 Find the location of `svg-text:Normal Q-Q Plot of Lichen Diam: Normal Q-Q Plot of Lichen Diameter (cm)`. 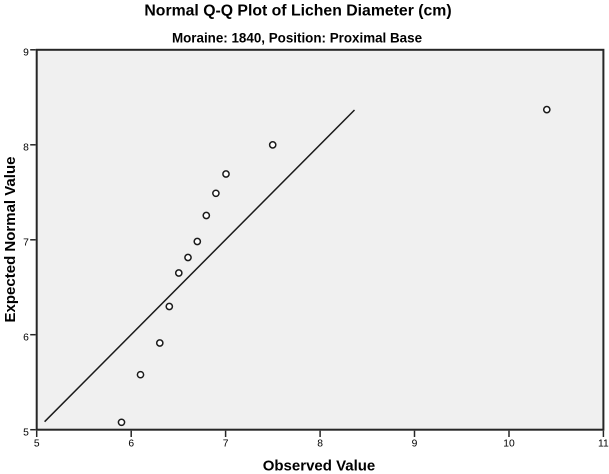

svg-text:Normal Q-Q Plot of Lichen Diam: Normal Q-Q Plot of Lichen Diameter (cm) is located at coordinates (297, 10).